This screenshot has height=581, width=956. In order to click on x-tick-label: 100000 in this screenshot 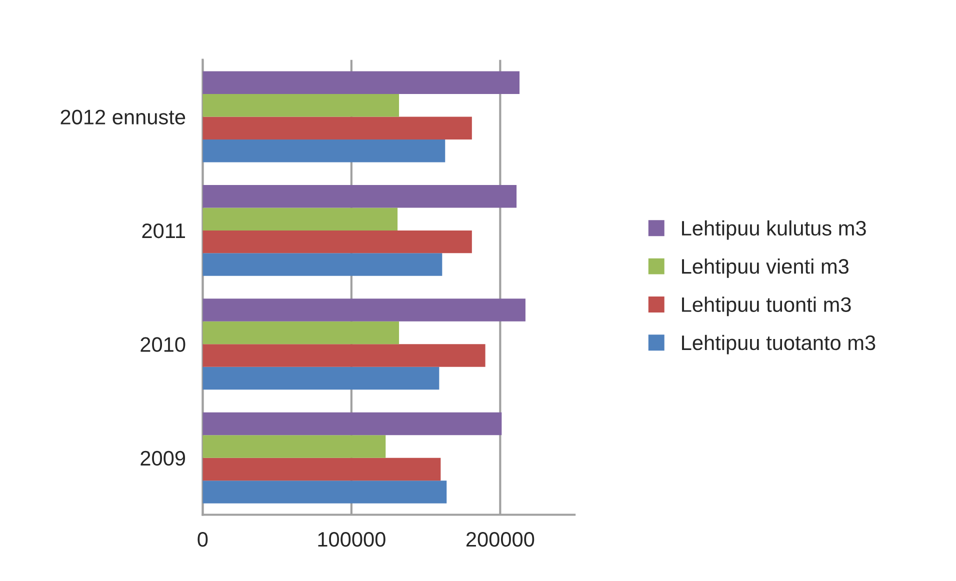, I will do `click(352, 539)`.